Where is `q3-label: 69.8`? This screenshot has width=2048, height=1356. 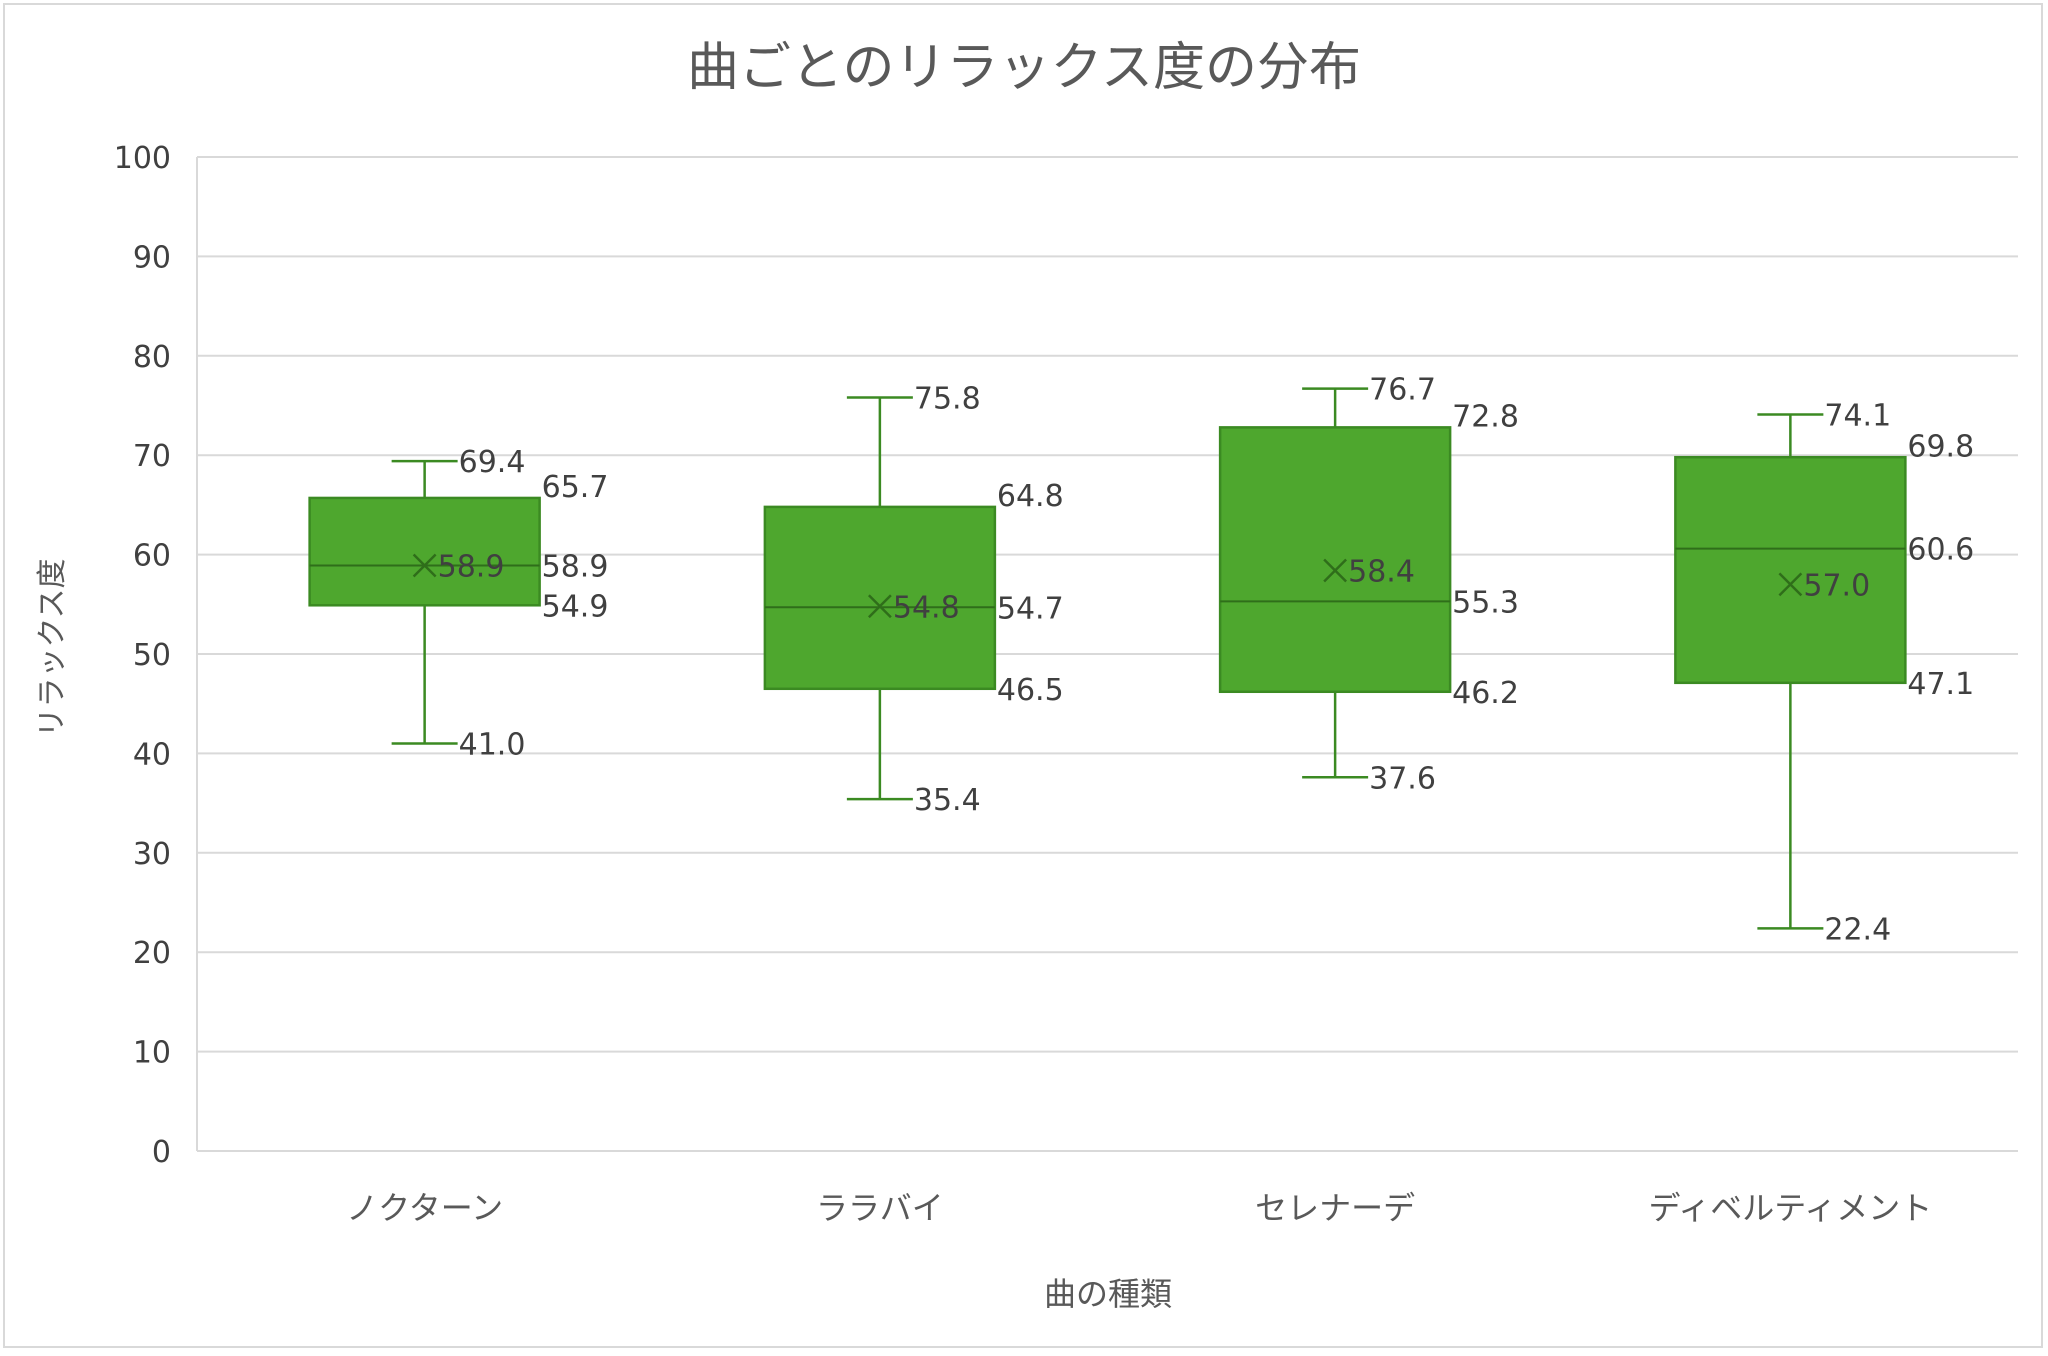 q3-label: 69.8 is located at coordinates (1940, 446).